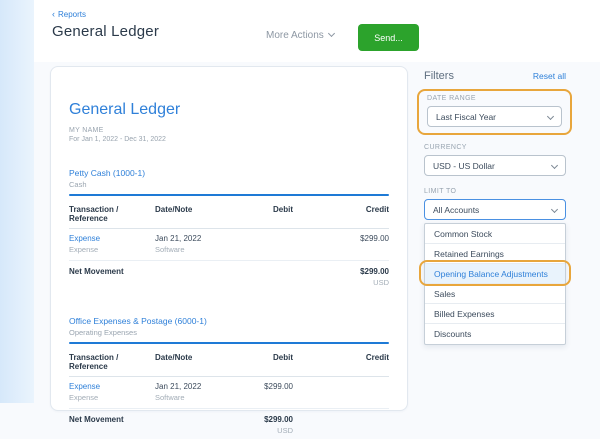  I want to click on option-sales: Sales, so click(495, 294).